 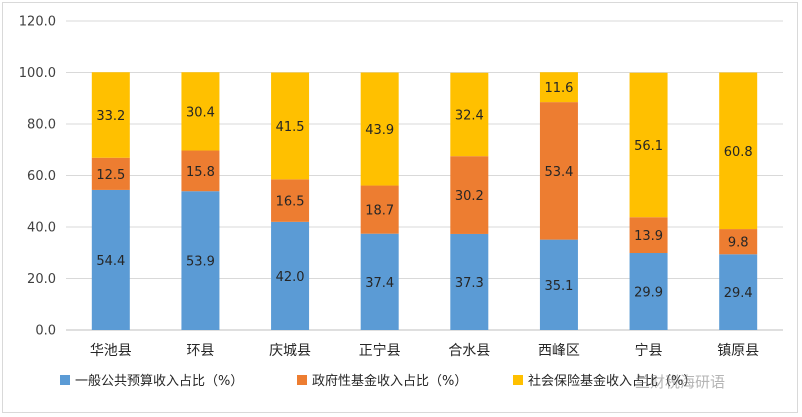 What do you see at coordinates (37, 73) in the screenshot?
I see `y-tick-label: 100.0` at bounding box center [37, 73].